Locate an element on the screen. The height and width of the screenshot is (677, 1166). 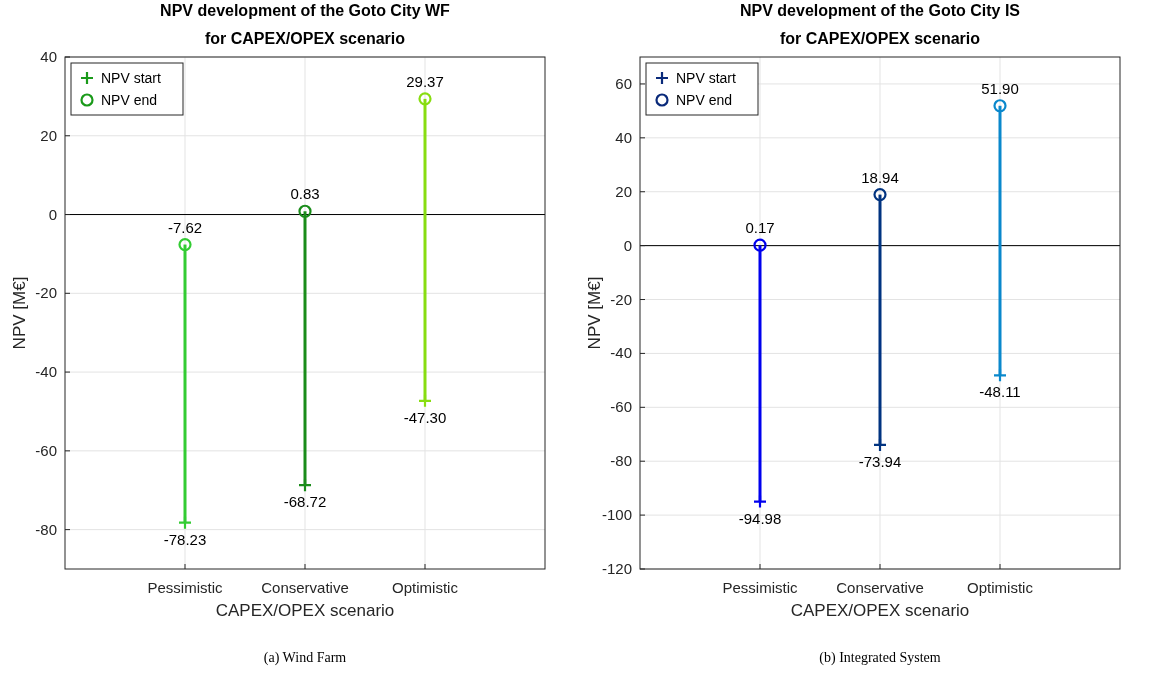
data-label: 0.83 is located at coordinates (305, 194).